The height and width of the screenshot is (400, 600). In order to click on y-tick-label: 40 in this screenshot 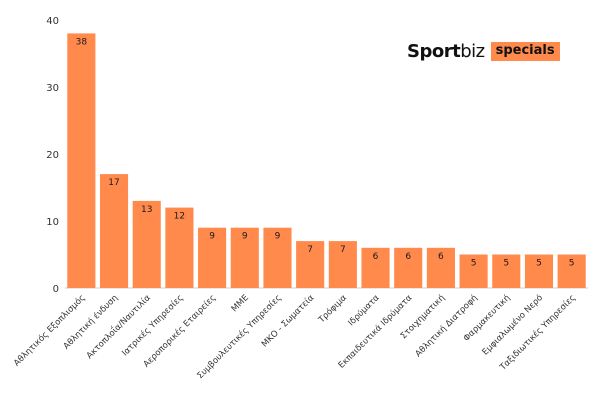, I will do `click(52, 21)`.